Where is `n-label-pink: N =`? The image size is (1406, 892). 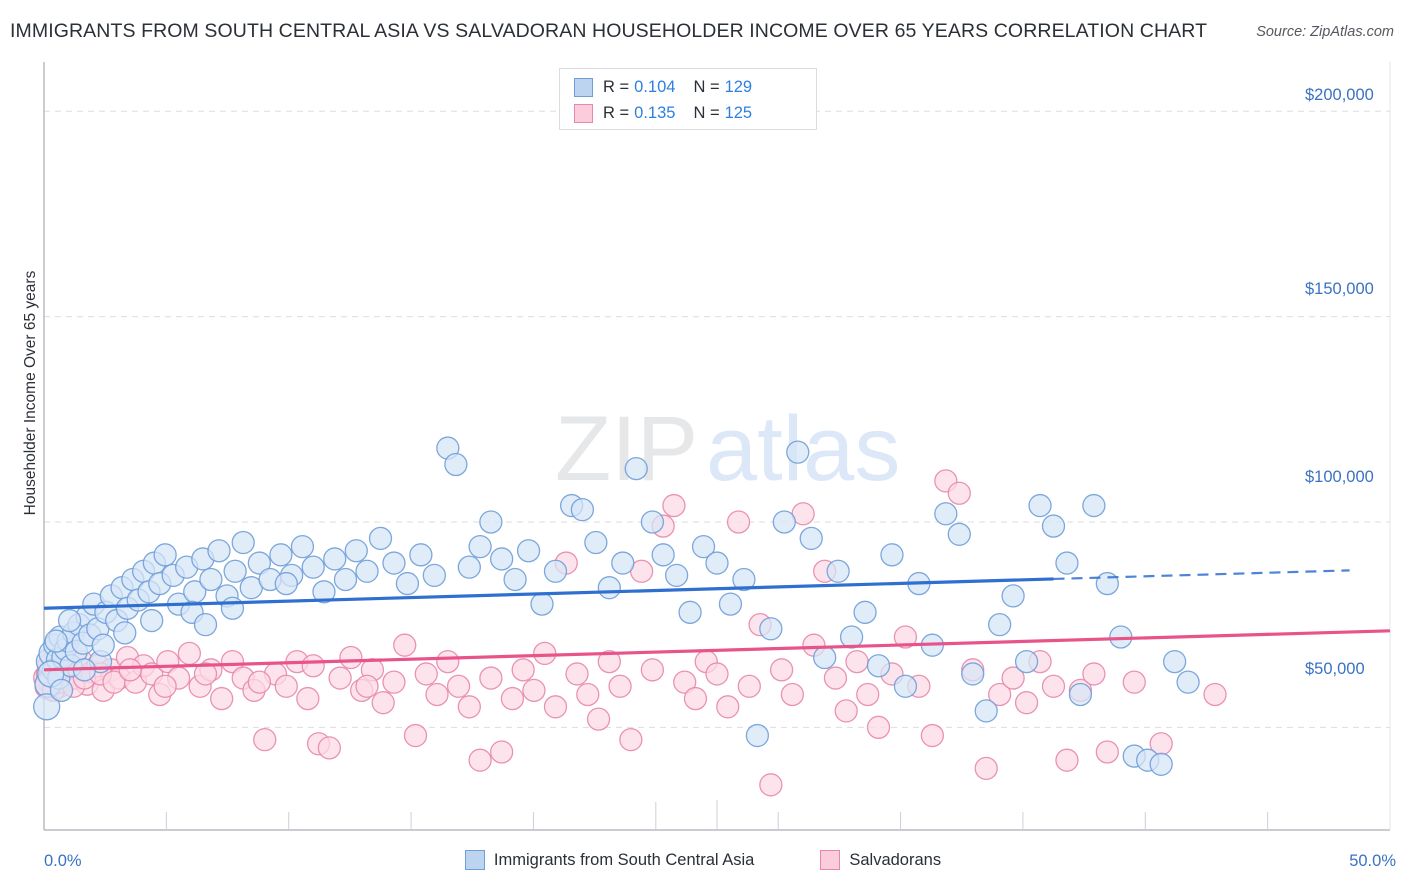 n-label-pink: N = is located at coordinates (706, 112).